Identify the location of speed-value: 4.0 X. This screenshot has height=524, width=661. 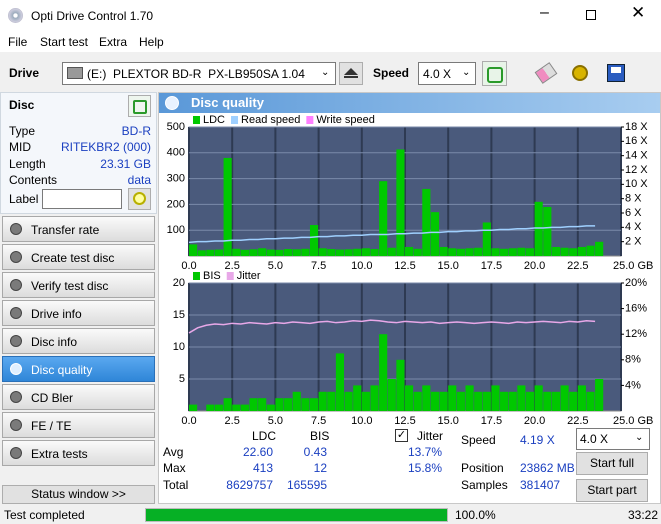
(437, 74).